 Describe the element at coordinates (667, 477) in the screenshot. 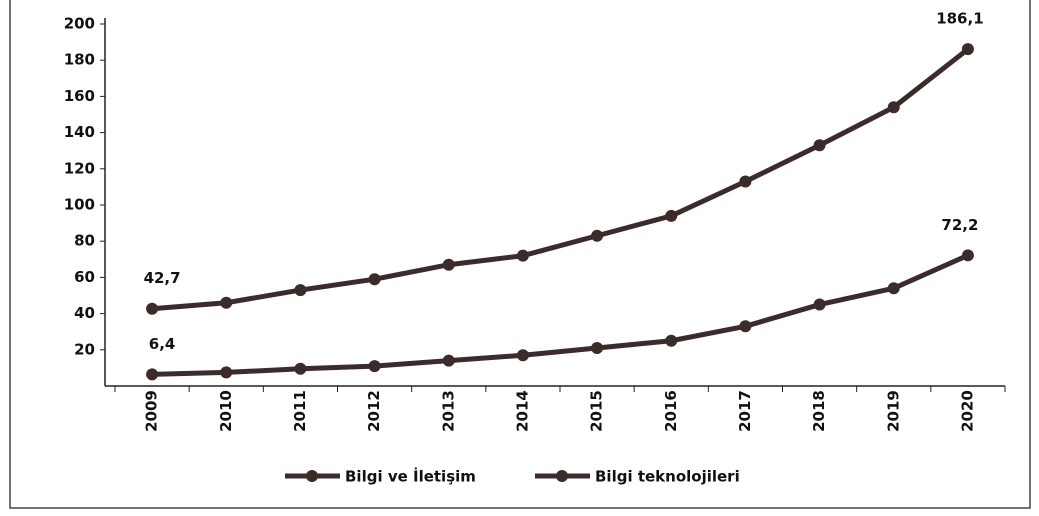

I see `legend-label: Bilgi teknolojileri` at that location.